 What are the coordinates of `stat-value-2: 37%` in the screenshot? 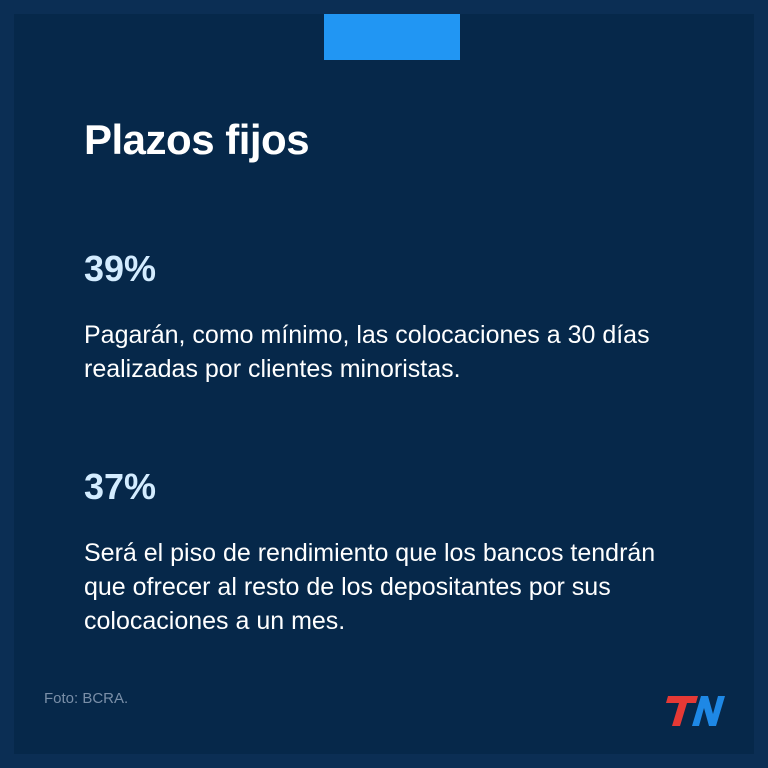 It's located at (120, 486).